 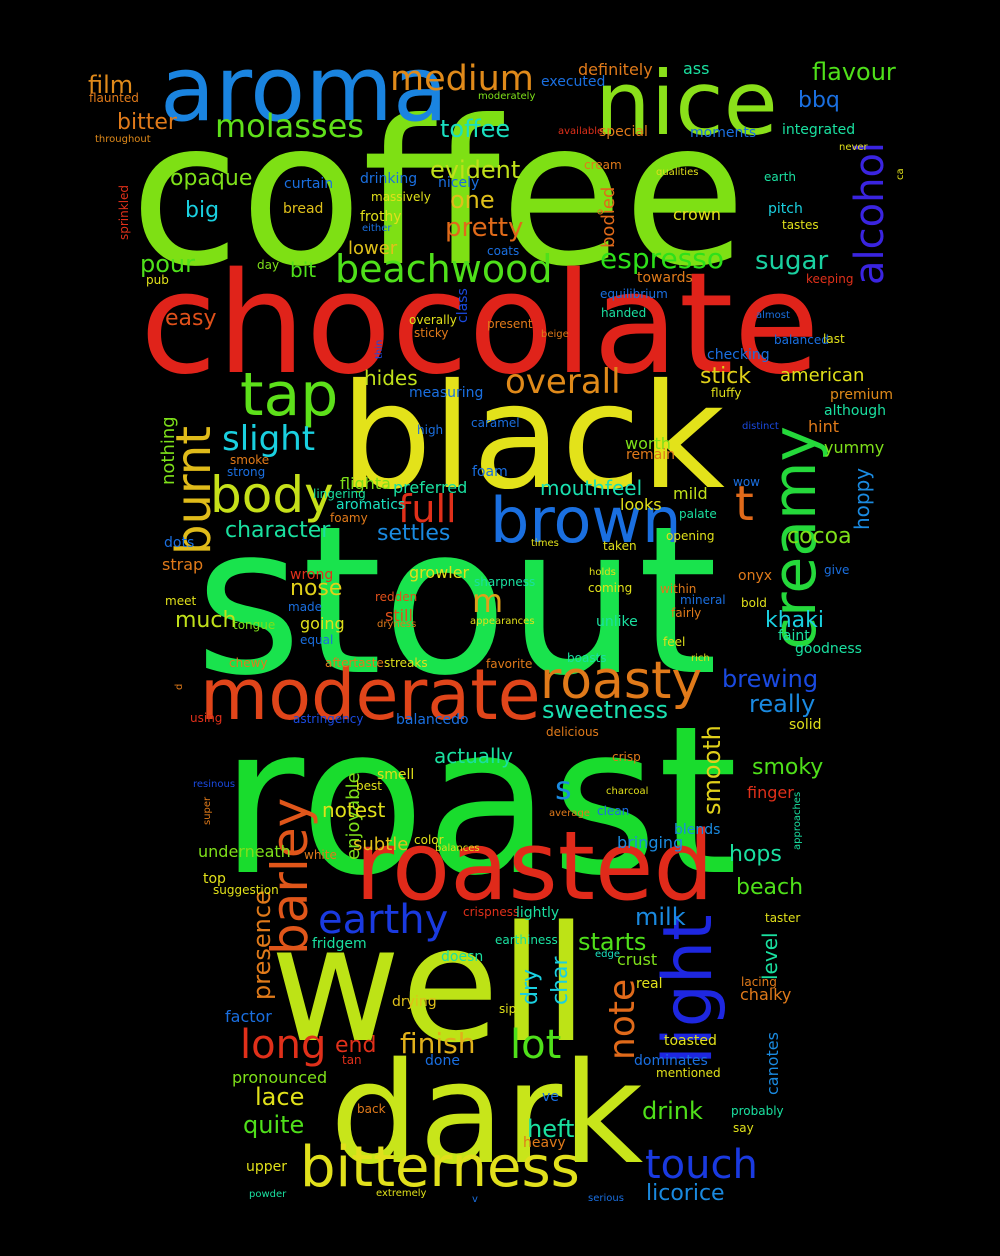 What do you see at coordinates (723, 133) in the screenshot?
I see `word-moments: moments` at bounding box center [723, 133].